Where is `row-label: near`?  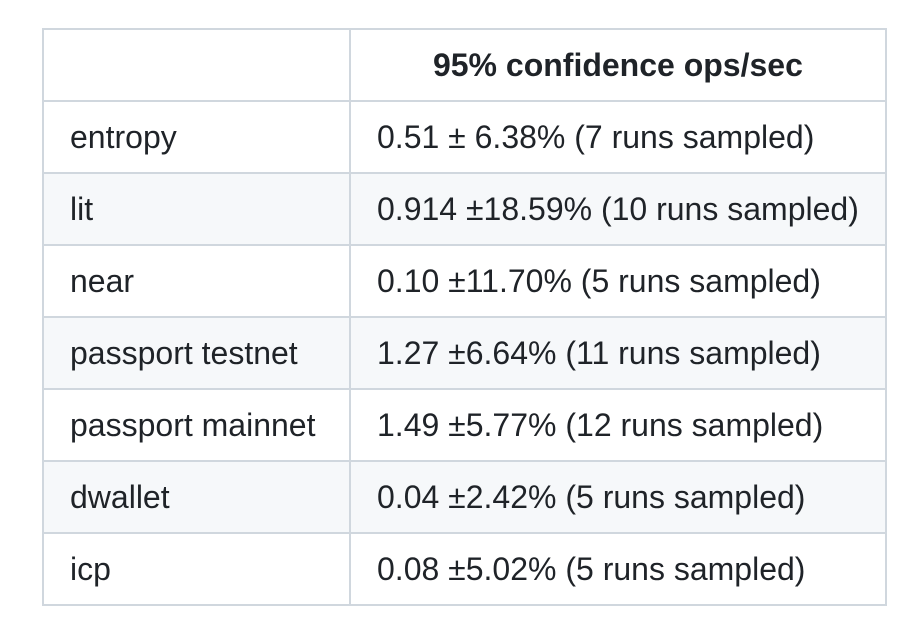
row-label: near is located at coordinates (196, 281).